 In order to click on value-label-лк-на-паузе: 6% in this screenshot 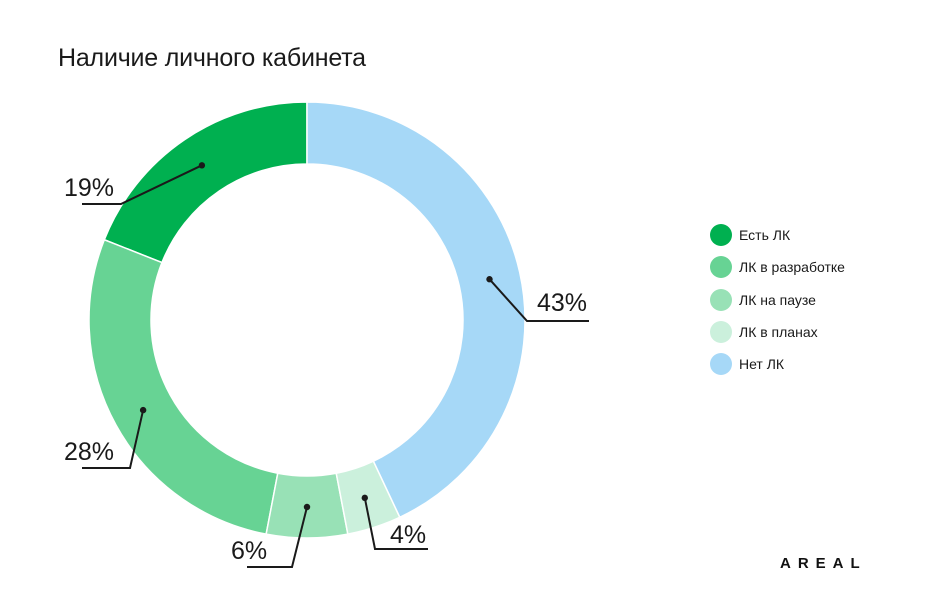, I will do `click(249, 551)`.